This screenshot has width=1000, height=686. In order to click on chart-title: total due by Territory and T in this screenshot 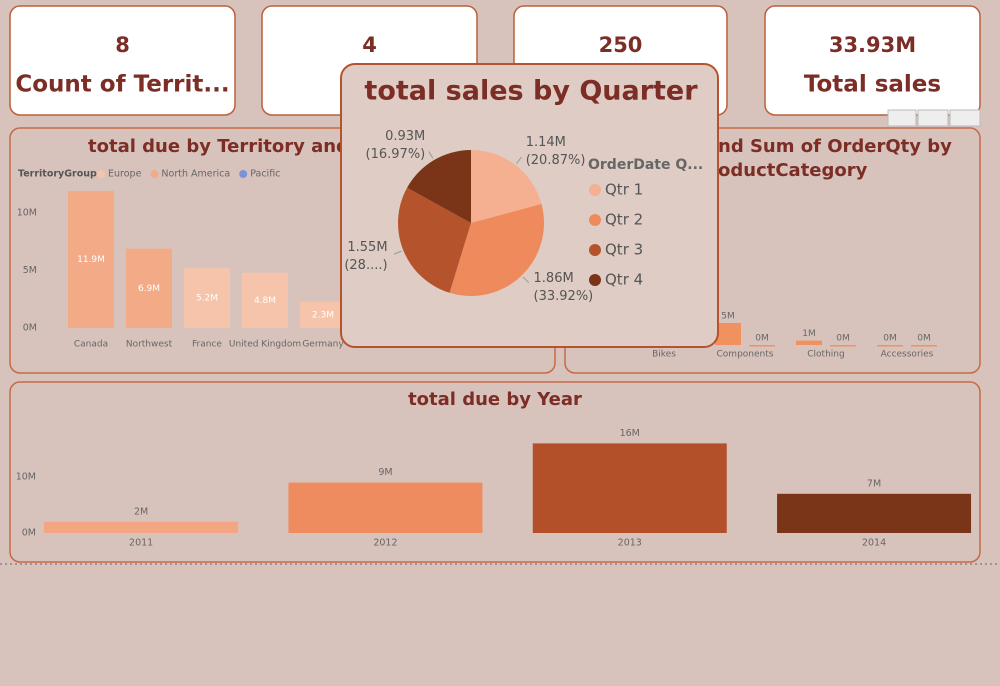, I will do `click(228, 146)`.